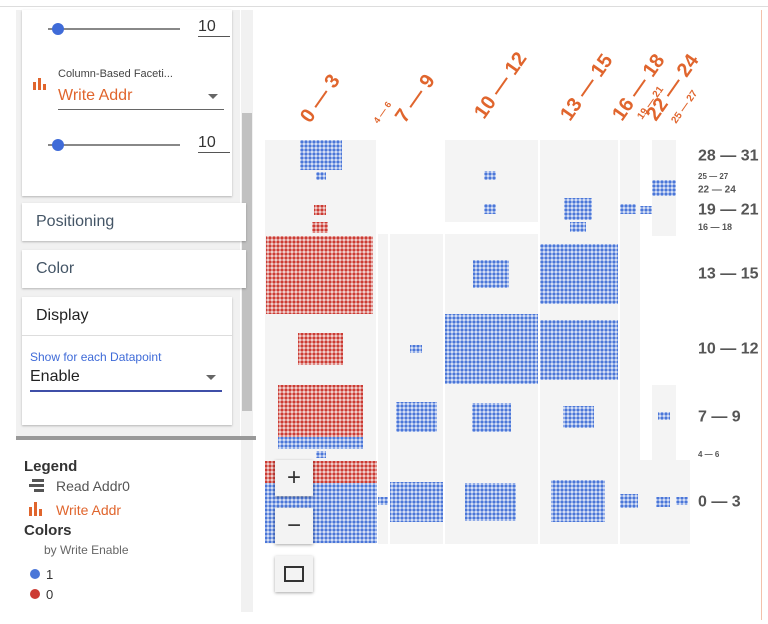 The image size is (768, 624). I want to click on row-label: 19 — 21, so click(728, 210).